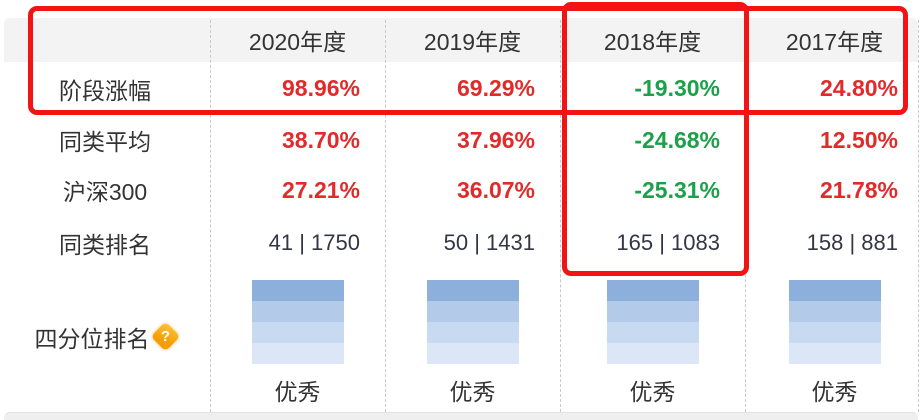 This screenshot has height=420, width=924. What do you see at coordinates (314, 242) in the screenshot?
I see `rank-cell: 41 | 1750` at bounding box center [314, 242].